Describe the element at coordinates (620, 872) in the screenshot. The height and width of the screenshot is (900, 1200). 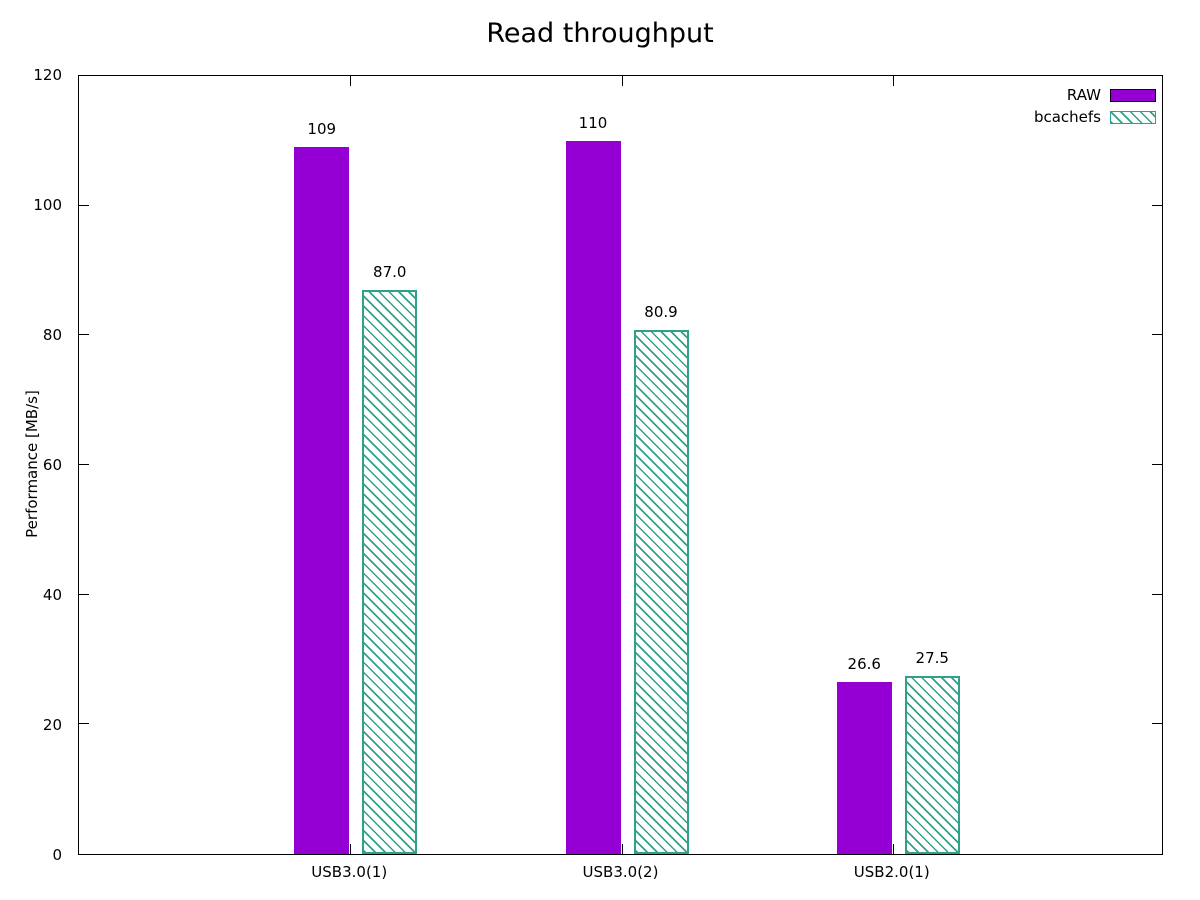
I see `x-tick-label: USB3.0(2)` at that location.